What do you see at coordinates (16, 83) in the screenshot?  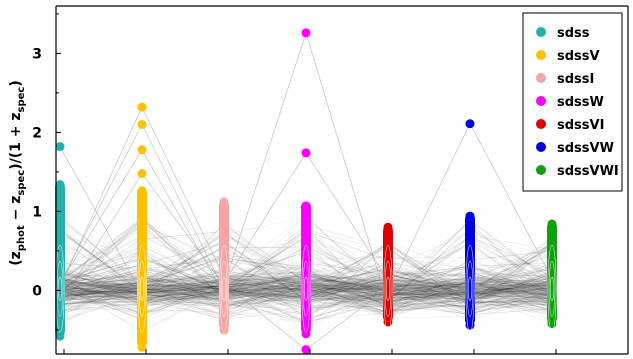 I see `y-axis-label-part: )` at bounding box center [16, 83].